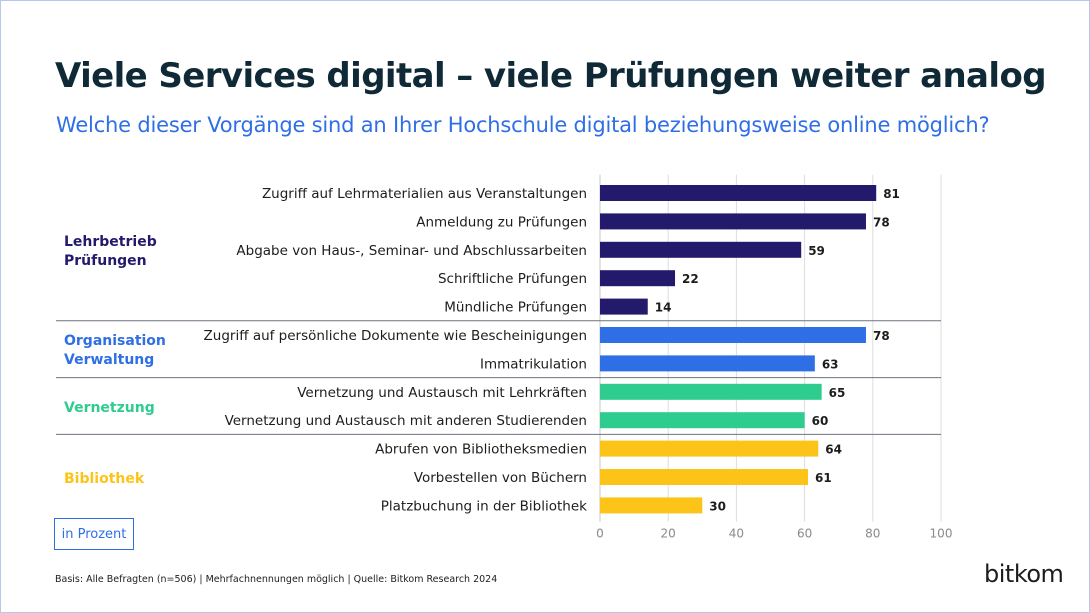  What do you see at coordinates (512, 279) in the screenshot?
I see `category-label: Schriftliche Prüfungen` at bounding box center [512, 279].